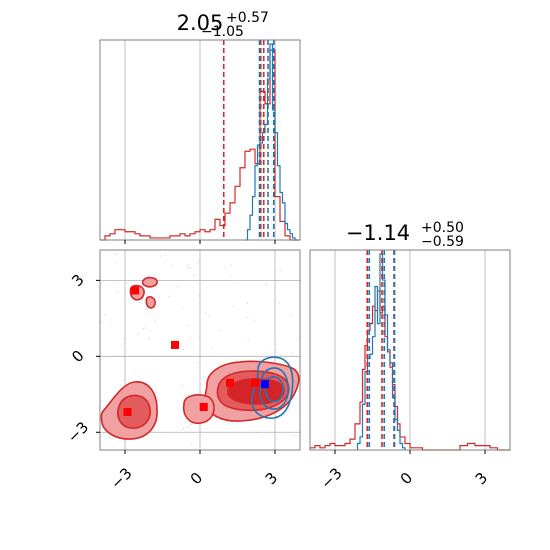  I want to click on right-xtick-label: −3, so click(331, 478).